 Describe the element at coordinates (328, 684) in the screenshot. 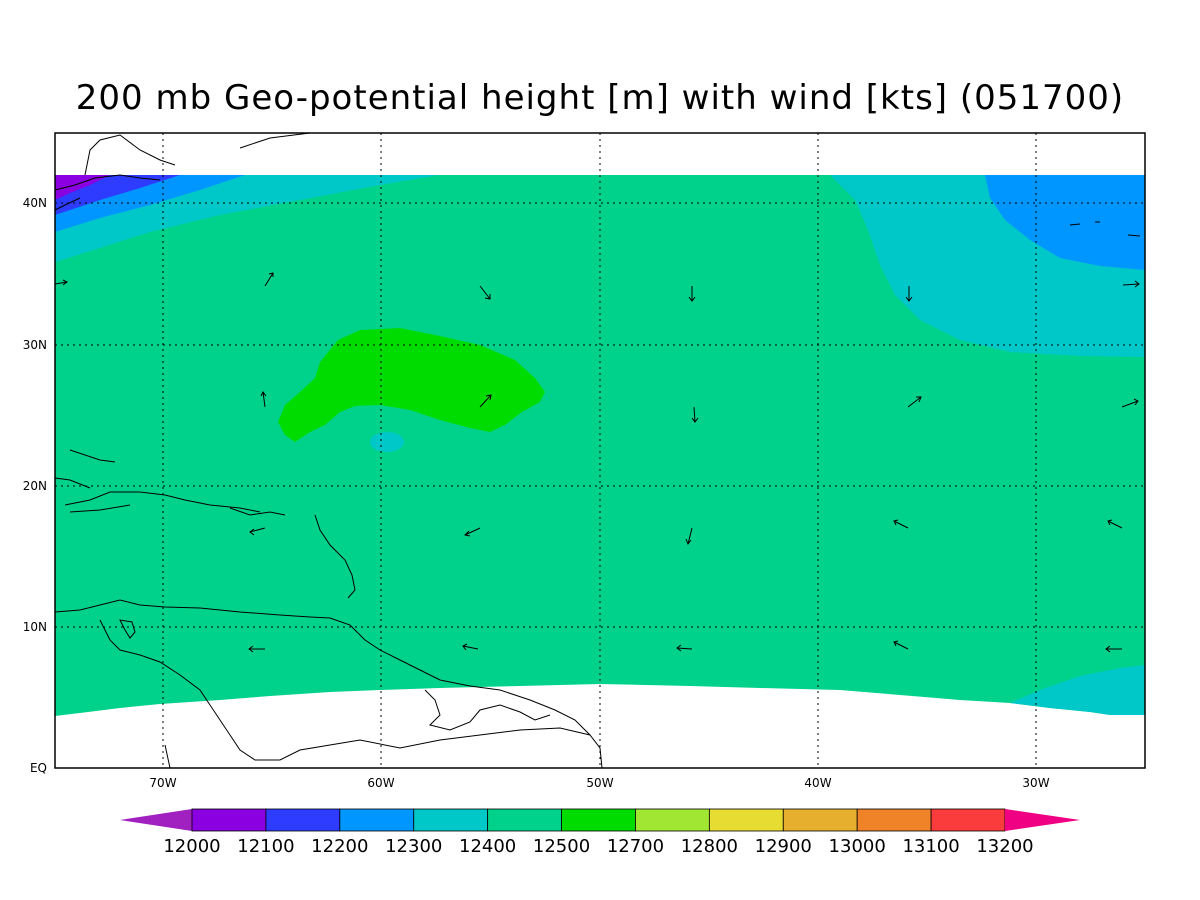

I see `coast-south-america` at that location.